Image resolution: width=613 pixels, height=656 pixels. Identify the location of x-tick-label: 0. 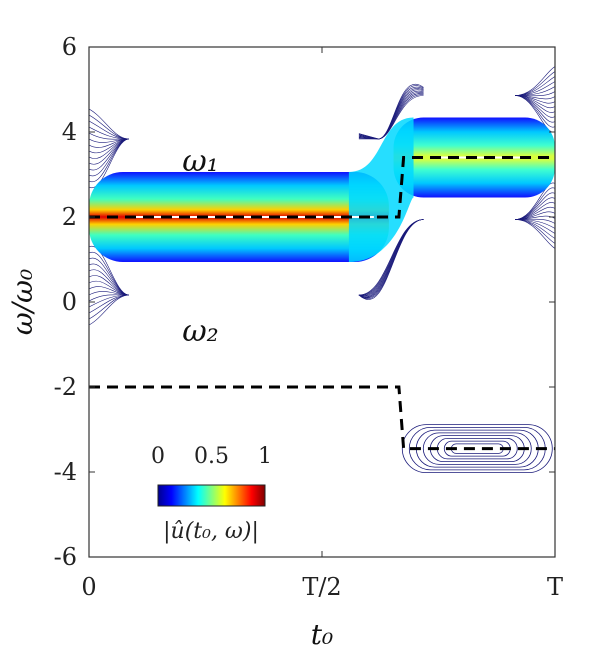
(88, 587).